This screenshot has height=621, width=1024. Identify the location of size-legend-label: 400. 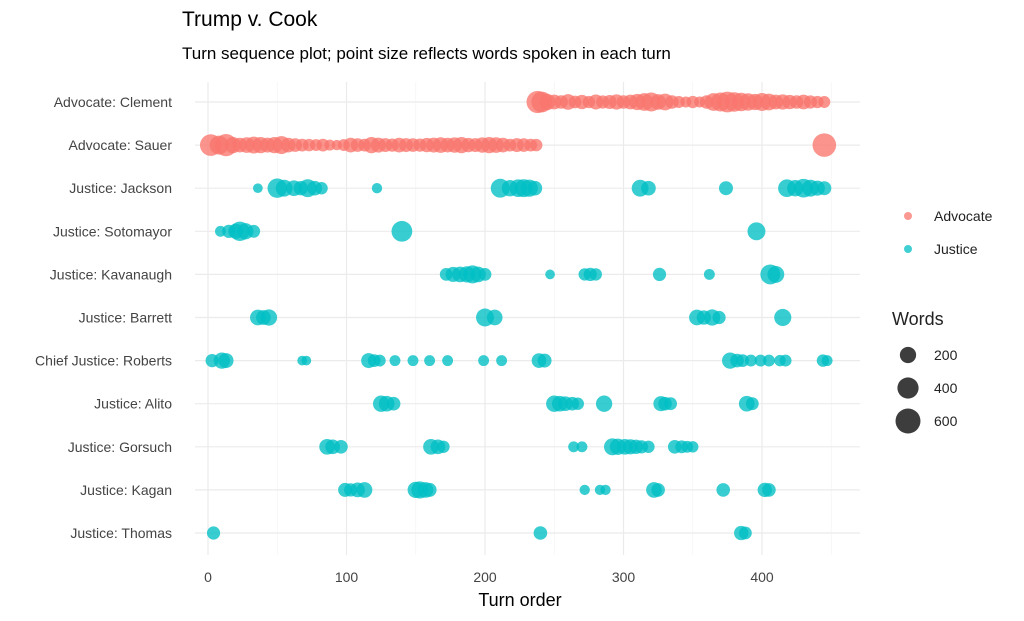
(946, 388).